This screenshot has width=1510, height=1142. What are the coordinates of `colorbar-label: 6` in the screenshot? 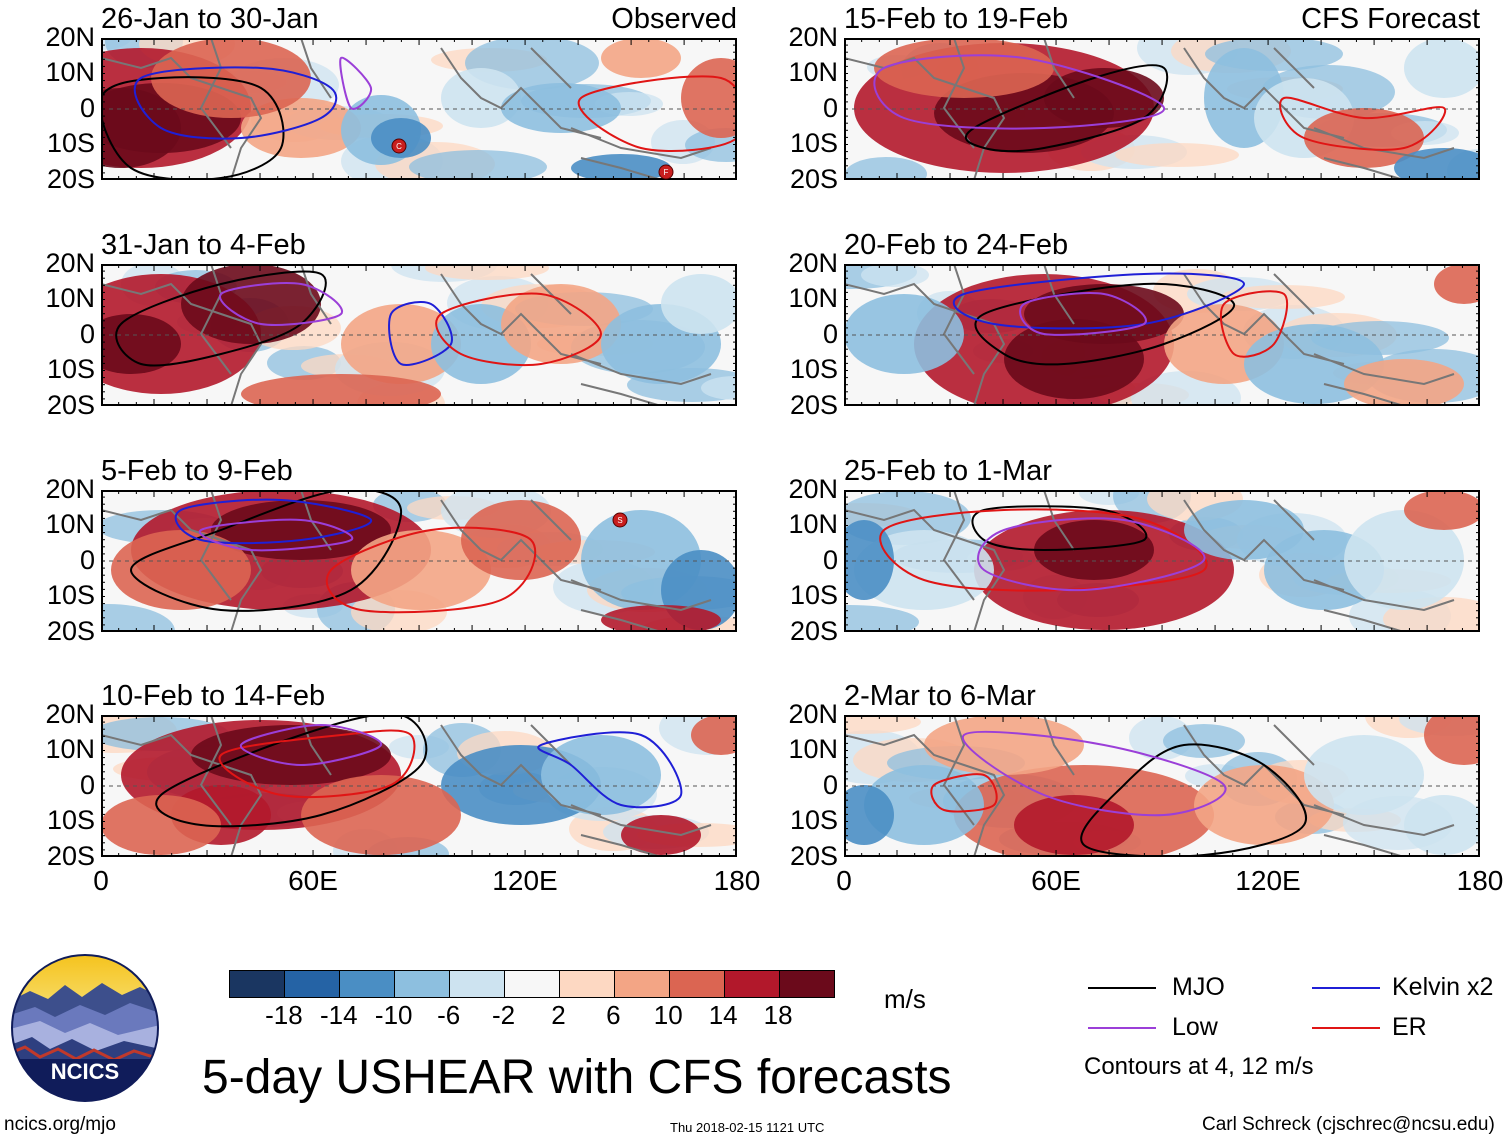 It's located at (613, 1015).